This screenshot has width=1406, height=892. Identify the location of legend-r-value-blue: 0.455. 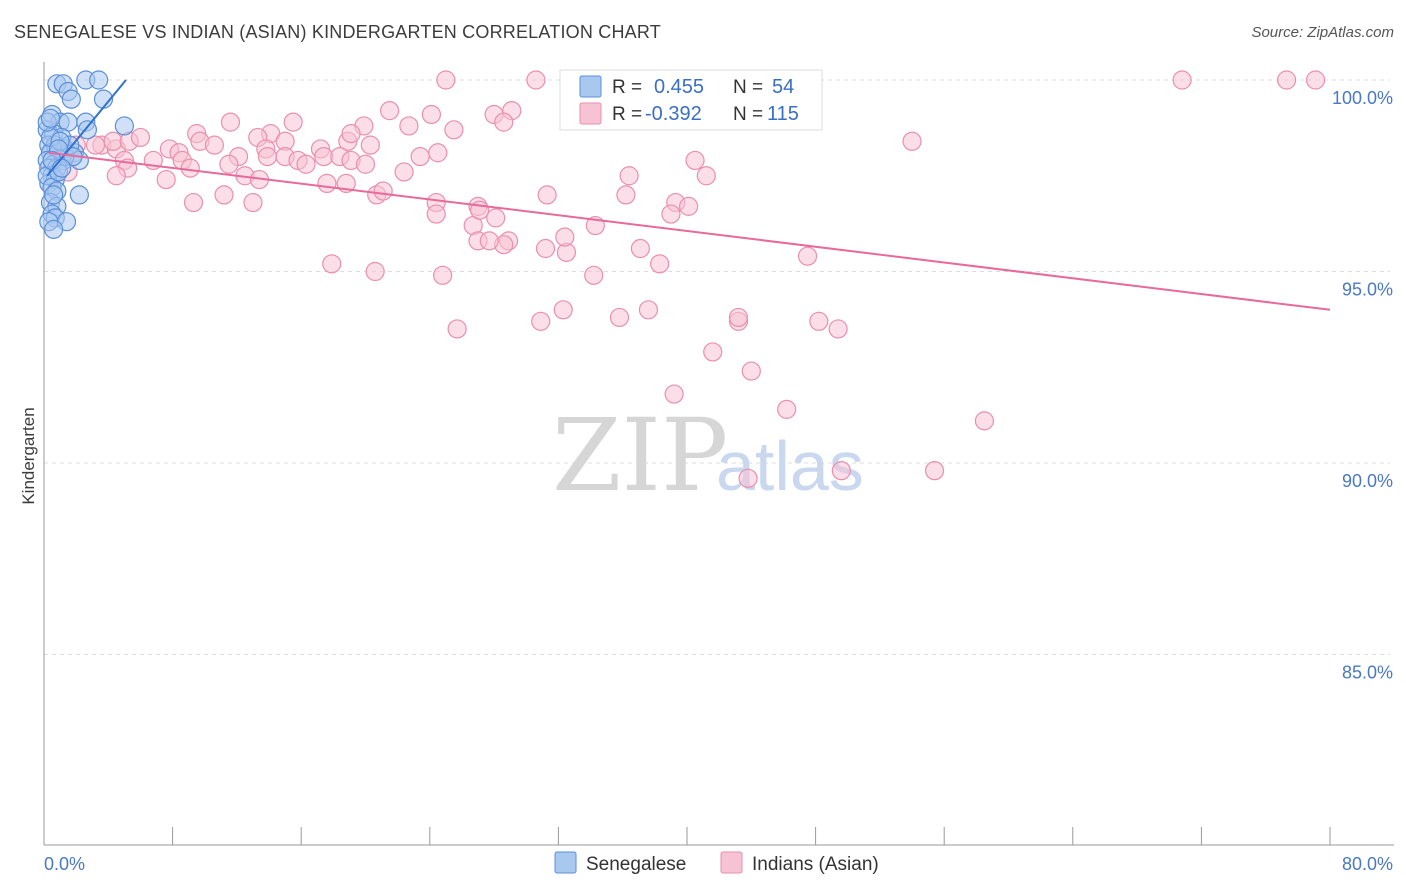
(679, 87).